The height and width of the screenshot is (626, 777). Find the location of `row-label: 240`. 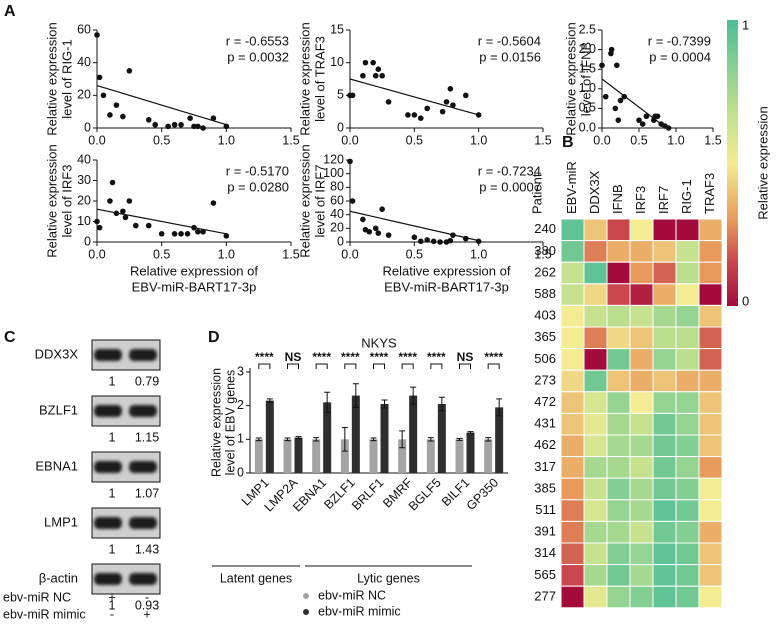

row-label: 240 is located at coordinates (545, 228).